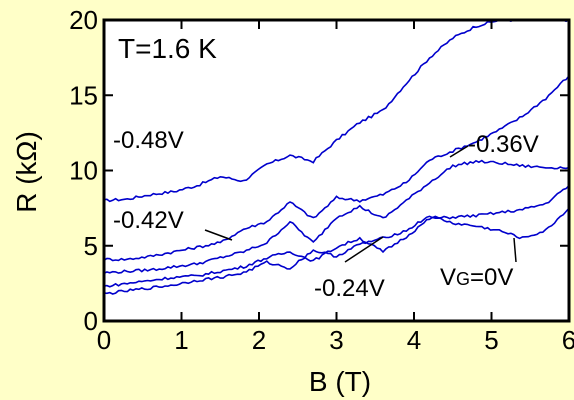 The height and width of the screenshot is (400, 574). What do you see at coordinates (26, 172) in the screenshot?
I see `y-axis-title: R (kΩ)` at bounding box center [26, 172].